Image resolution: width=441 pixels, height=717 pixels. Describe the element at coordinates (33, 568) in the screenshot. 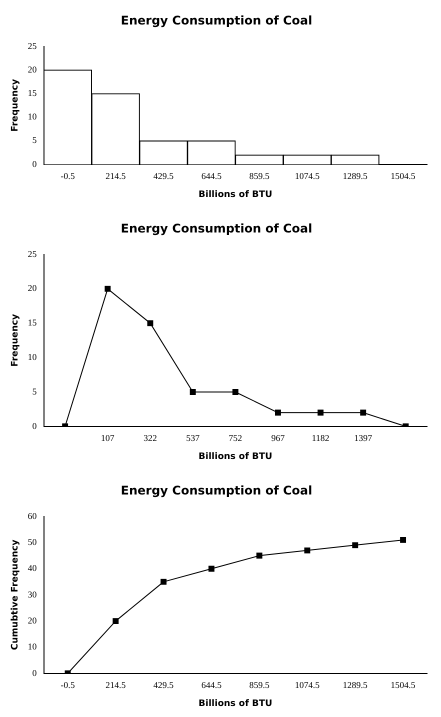

I see `y-tick-label: 40` at that location.